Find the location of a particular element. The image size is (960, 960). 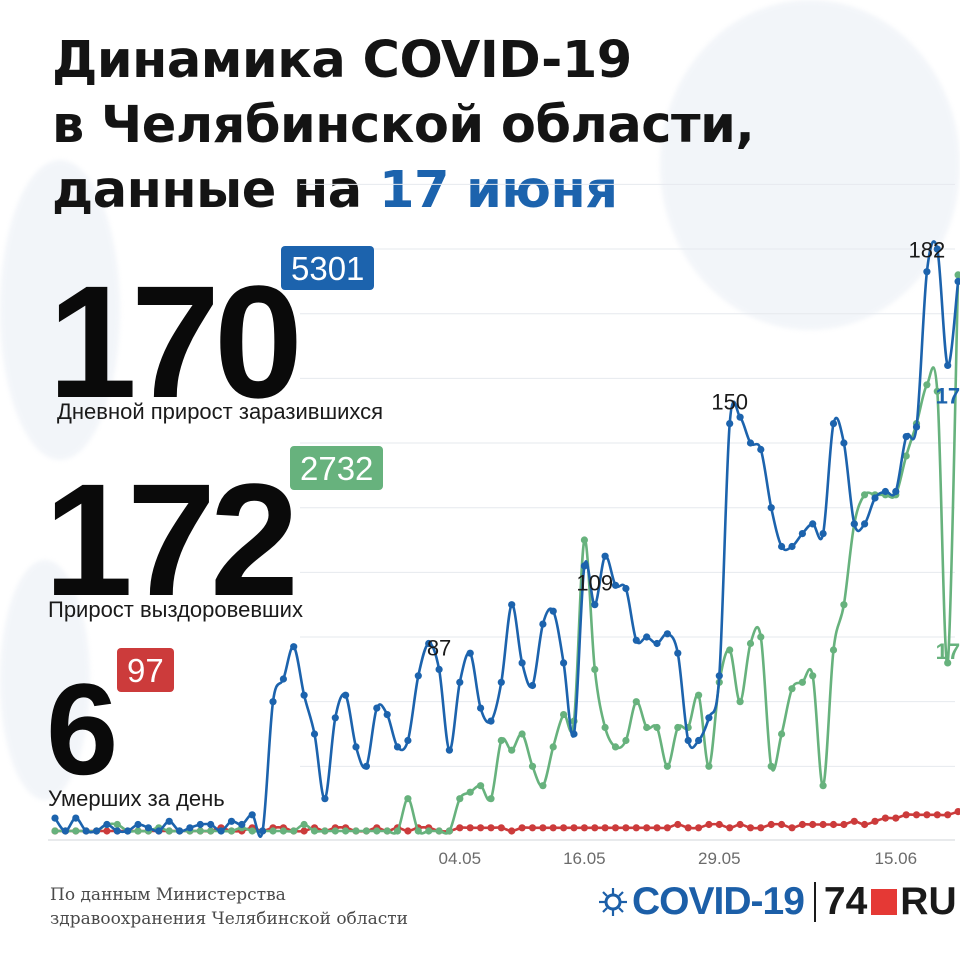

deaths-daily-value: 6 is located at coordinates (82, 729).